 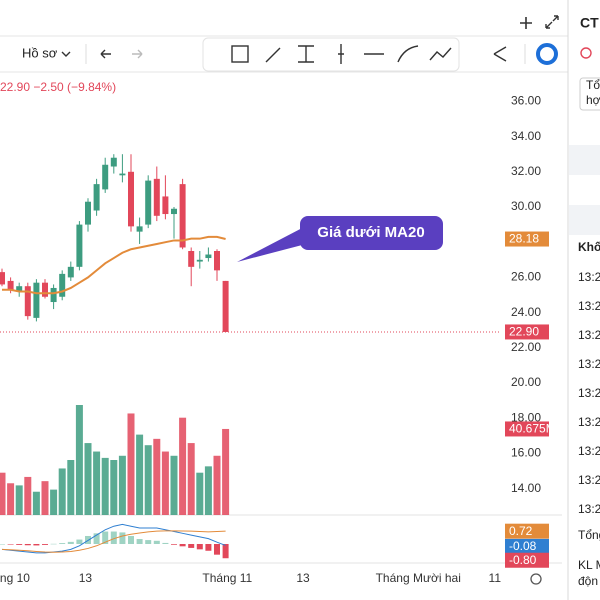 What do you see at coordinates (552, 22) in the screenshot?
I see `expand-icon` at bounding box center [552, 22].